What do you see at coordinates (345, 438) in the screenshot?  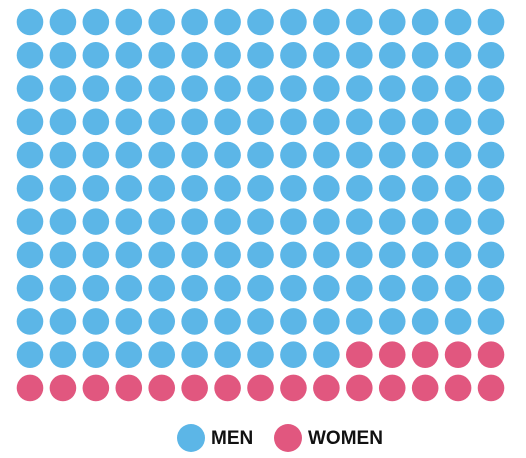 I see `legend-label: WOMEN` at bounding box center [345, 438].